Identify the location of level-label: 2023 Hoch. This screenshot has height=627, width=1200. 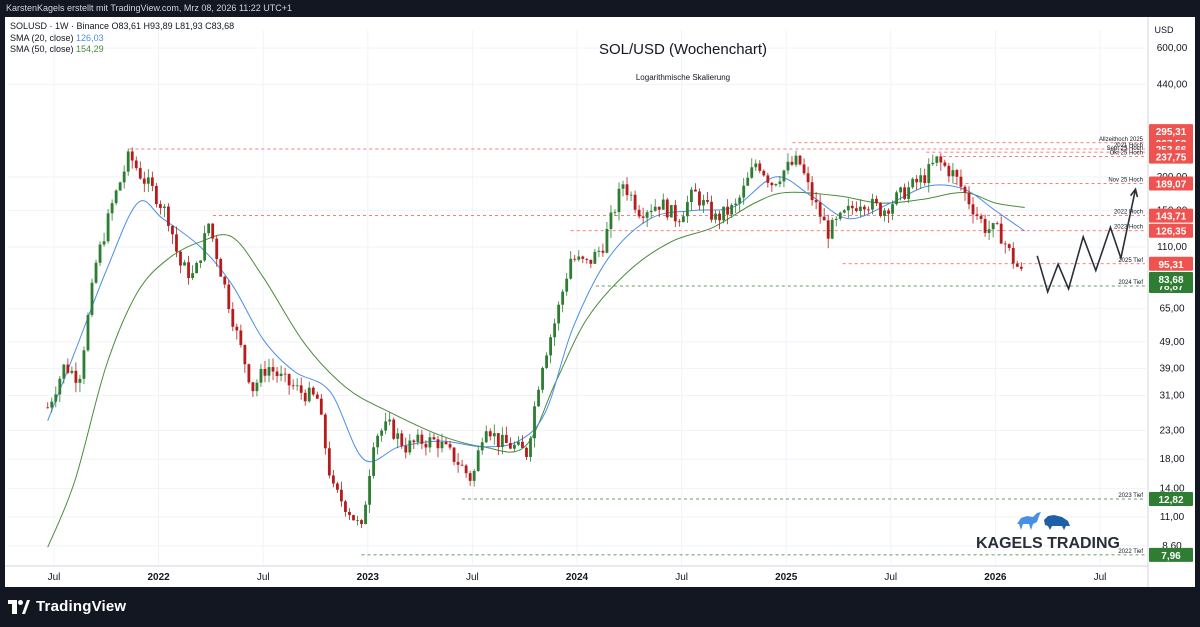
(1128, 228).